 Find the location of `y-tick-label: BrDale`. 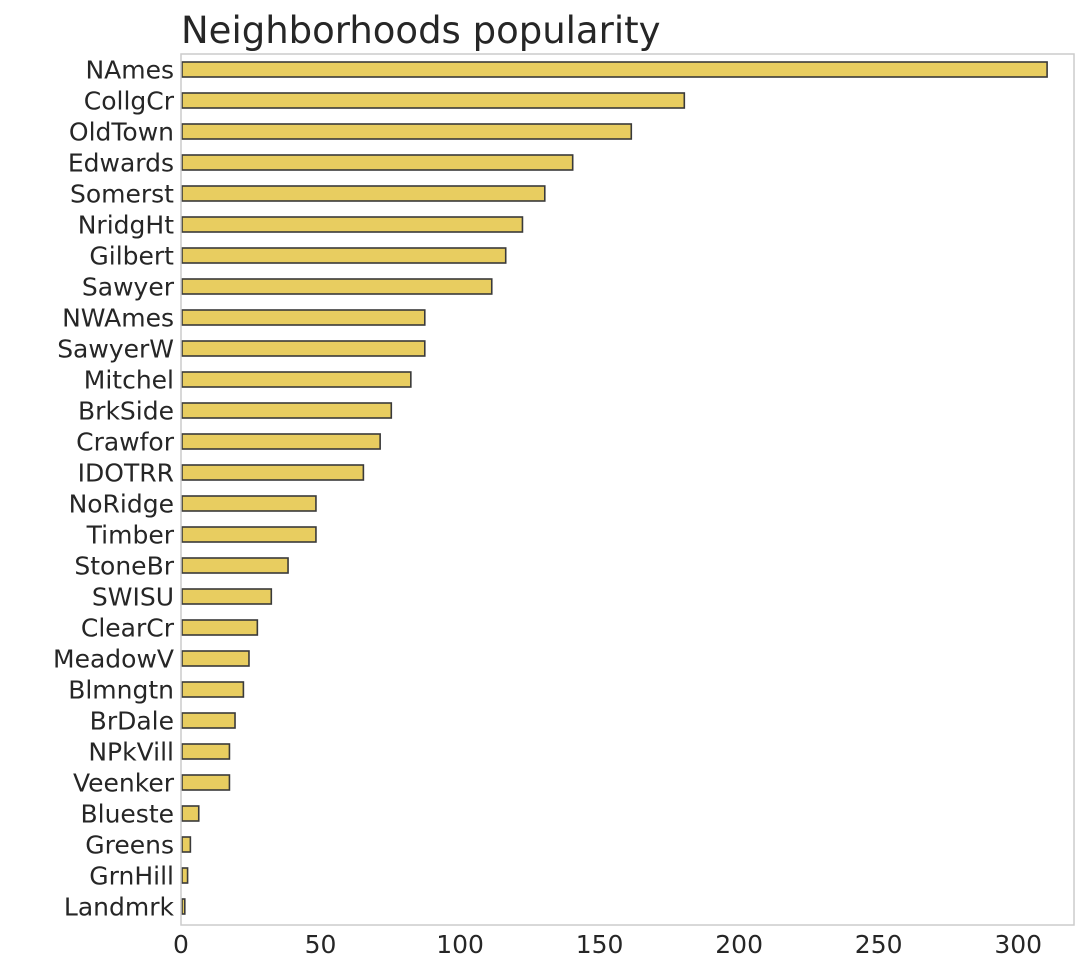

y-tick-label: BrDale is located at coordinates (132, 721).